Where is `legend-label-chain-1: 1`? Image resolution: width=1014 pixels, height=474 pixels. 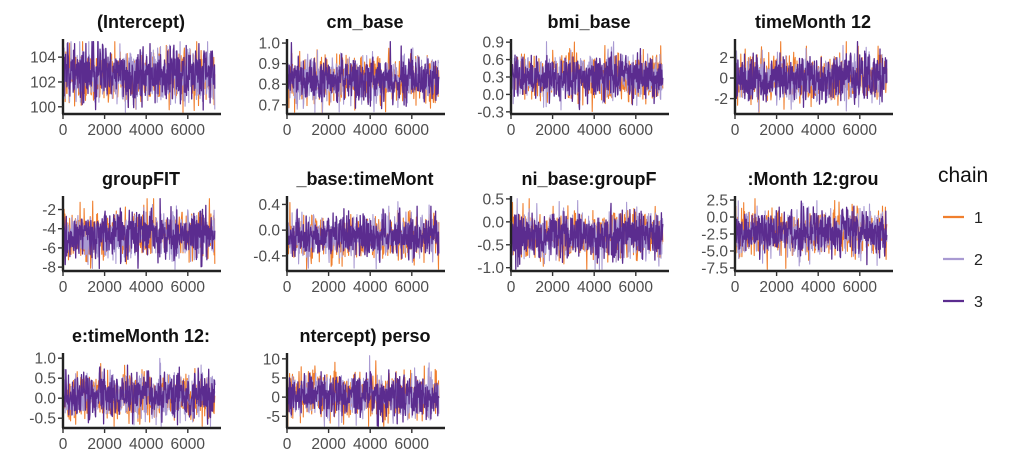 legend-label-chain-1: 1 is located at coordinates (978, 218).